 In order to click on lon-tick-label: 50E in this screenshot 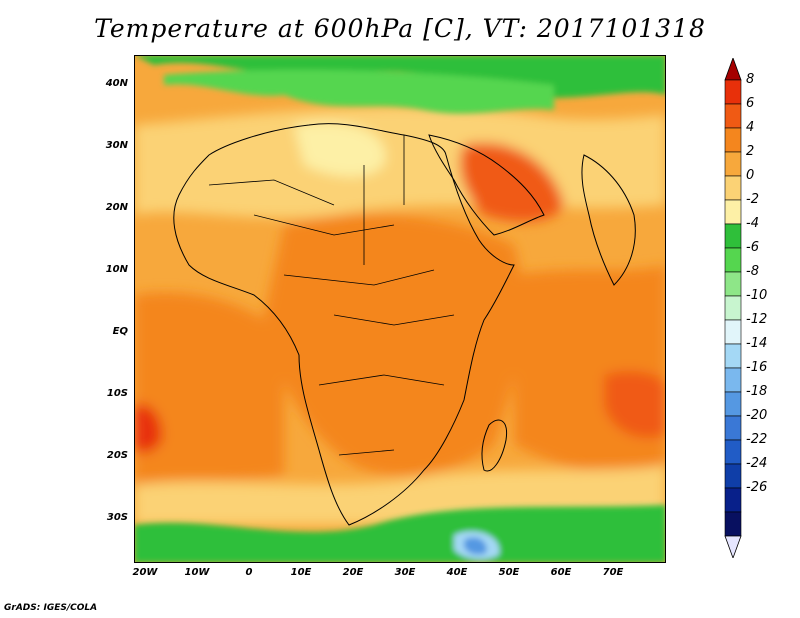, I will do `click(509, 572)`.